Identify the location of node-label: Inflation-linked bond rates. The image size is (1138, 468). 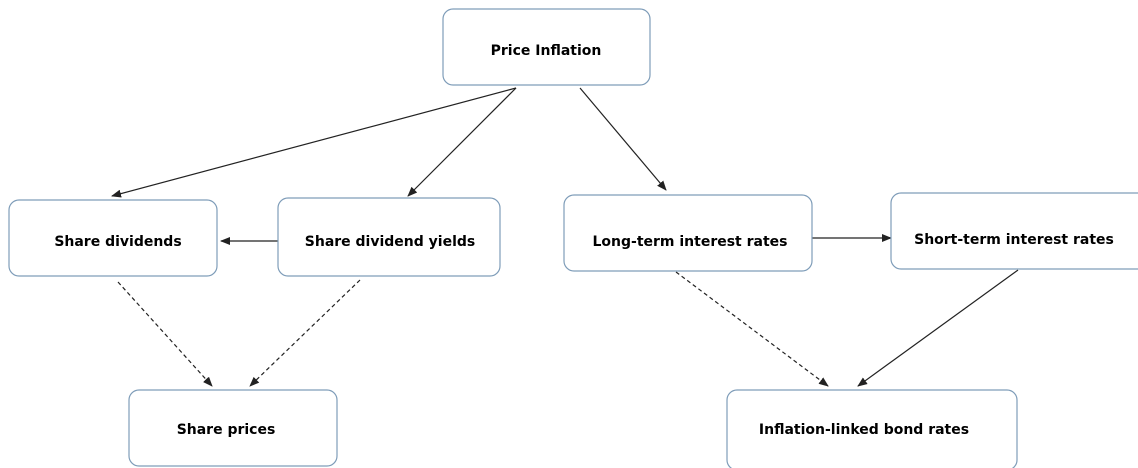
(864, 430).